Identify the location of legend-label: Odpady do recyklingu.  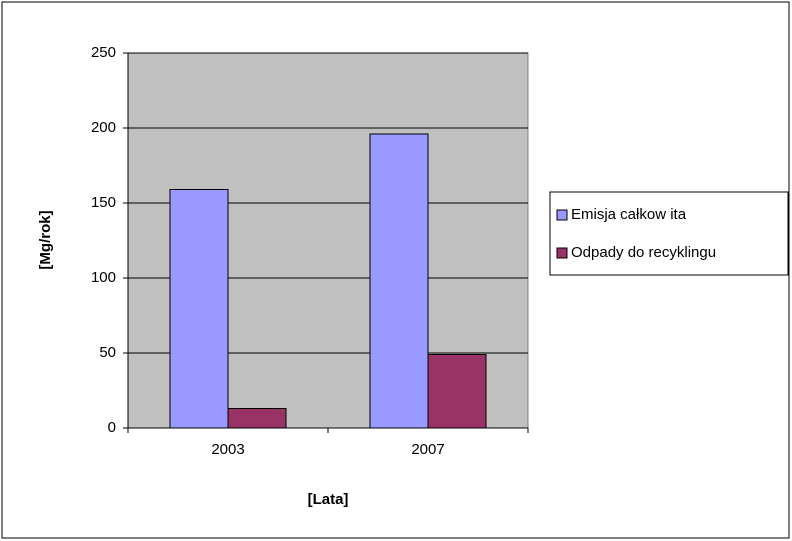
(643, 252).